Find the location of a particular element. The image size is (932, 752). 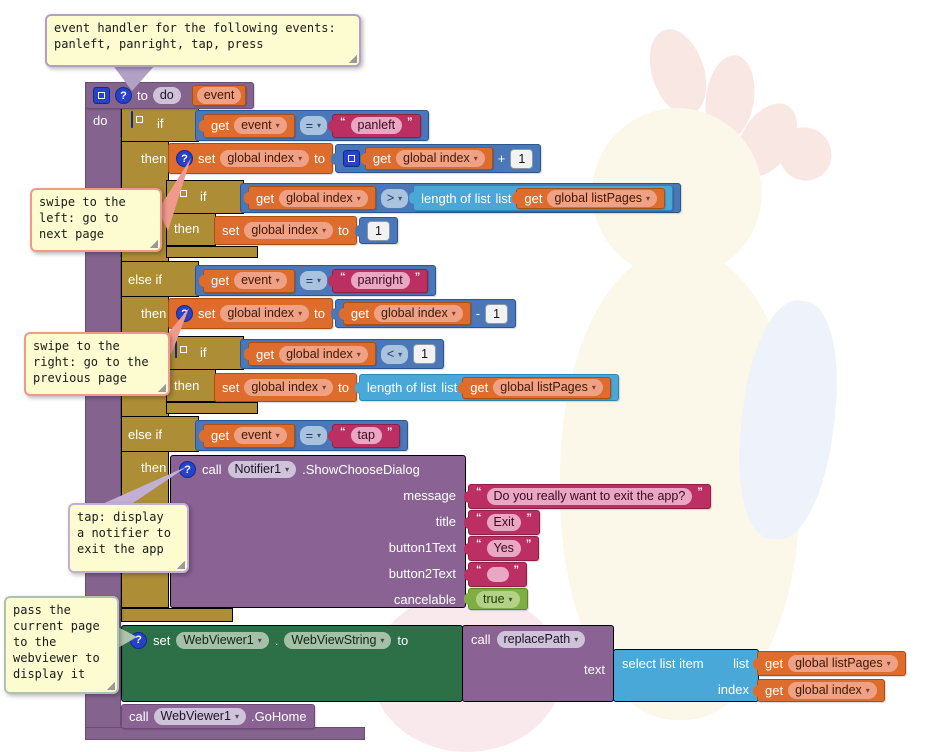

number-wrapper-block: 1 is located at coordinates (378, 230).